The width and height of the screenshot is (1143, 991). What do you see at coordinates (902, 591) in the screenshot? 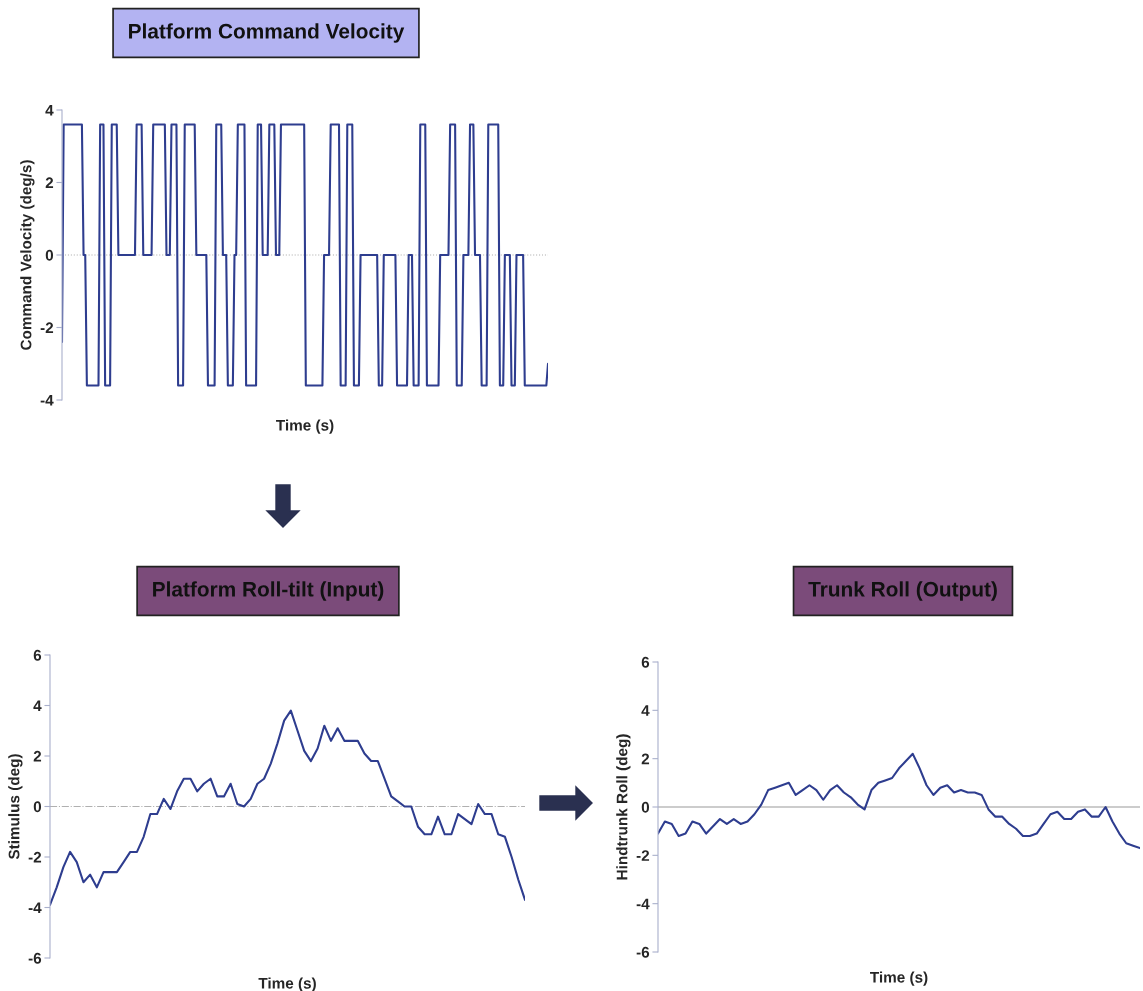
I see `chart-title: Trunk Roll (Output)` at bounding box center [902, 591].